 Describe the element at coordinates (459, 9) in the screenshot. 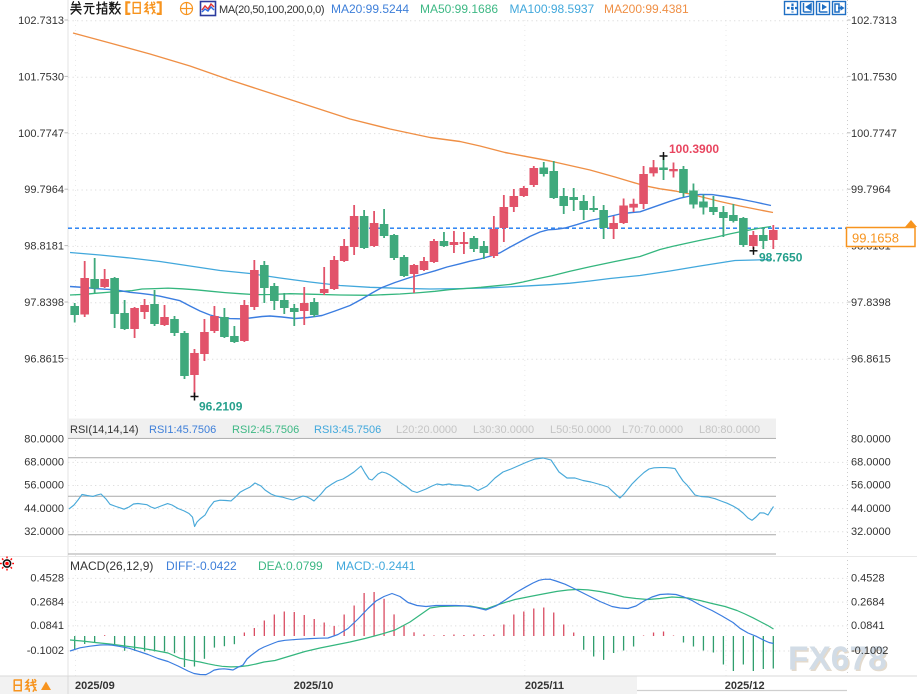

I see `svg-text: MA50:99.1686` at that location.